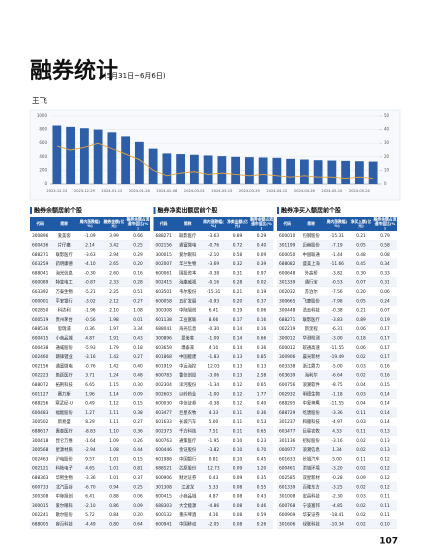 This screenshot has width=427, height=552. Describe the element at coordinates (387, 142) in the screenshot. I see `y2-tick-label: 30` at that location.